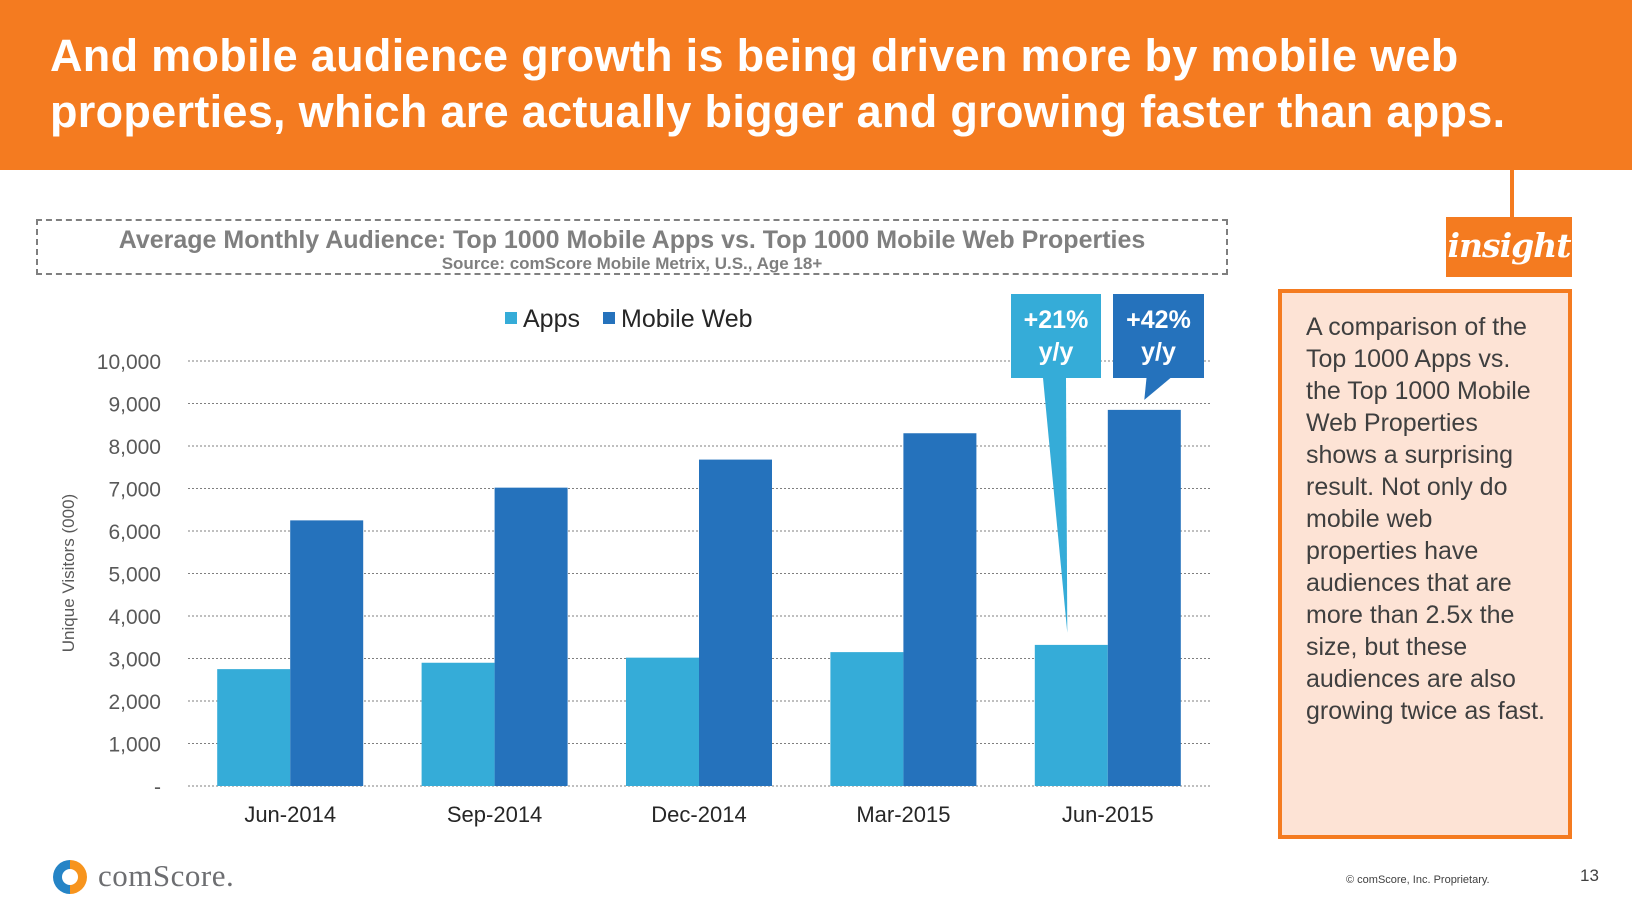  Describe the element at coordinates (134, 405) in the screenshot. I see `y-tick-label: 9,000` at that location.